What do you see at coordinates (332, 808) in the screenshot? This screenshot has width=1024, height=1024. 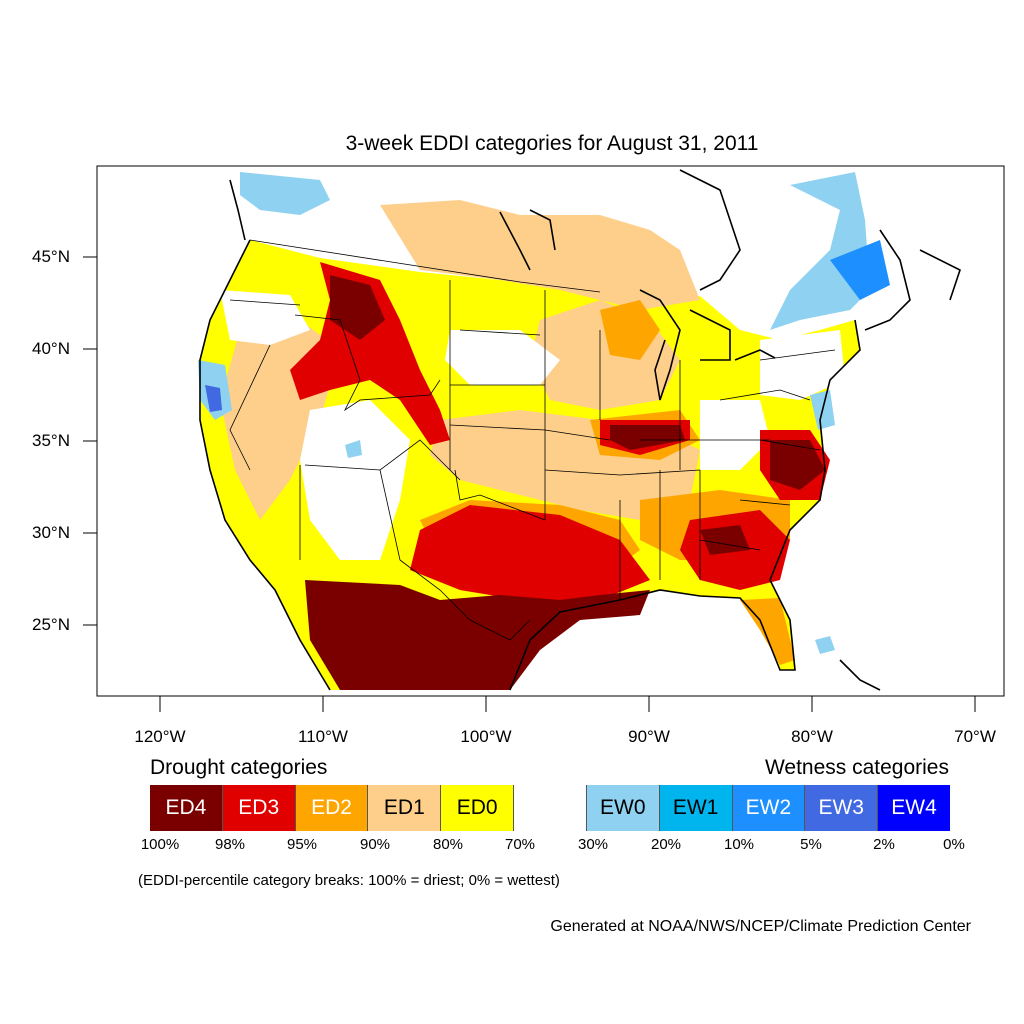 I see `legend-swatch-ed2: ED2` at bounding box center [332, 808].